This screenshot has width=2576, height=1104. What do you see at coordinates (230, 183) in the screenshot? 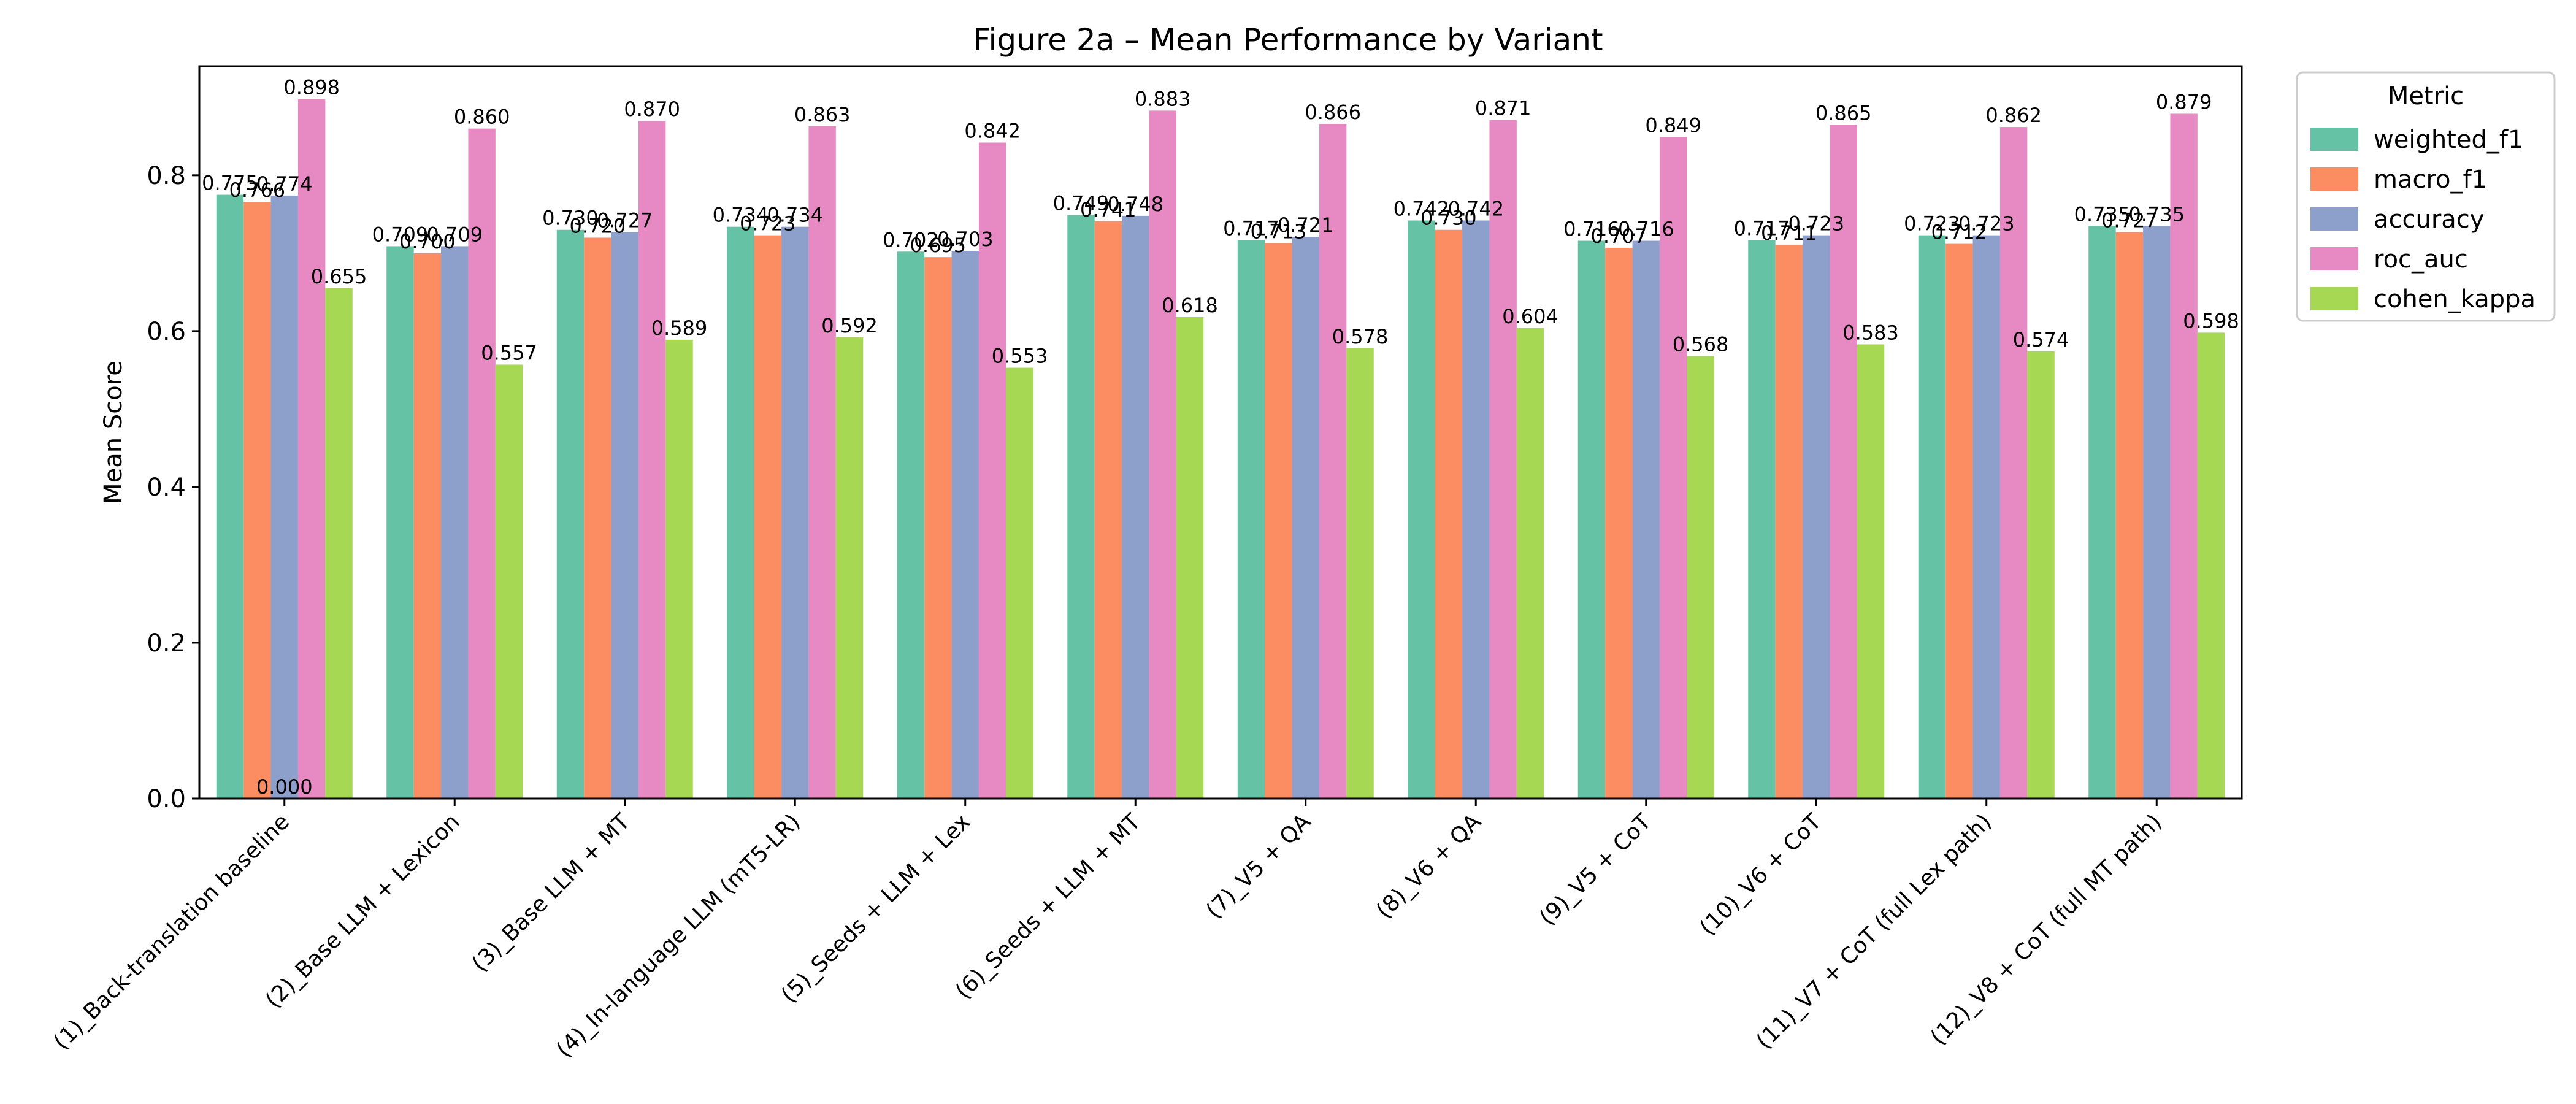
I see `data-label-weighted_f1-1: 0.775` at bounding box center [230, 183].